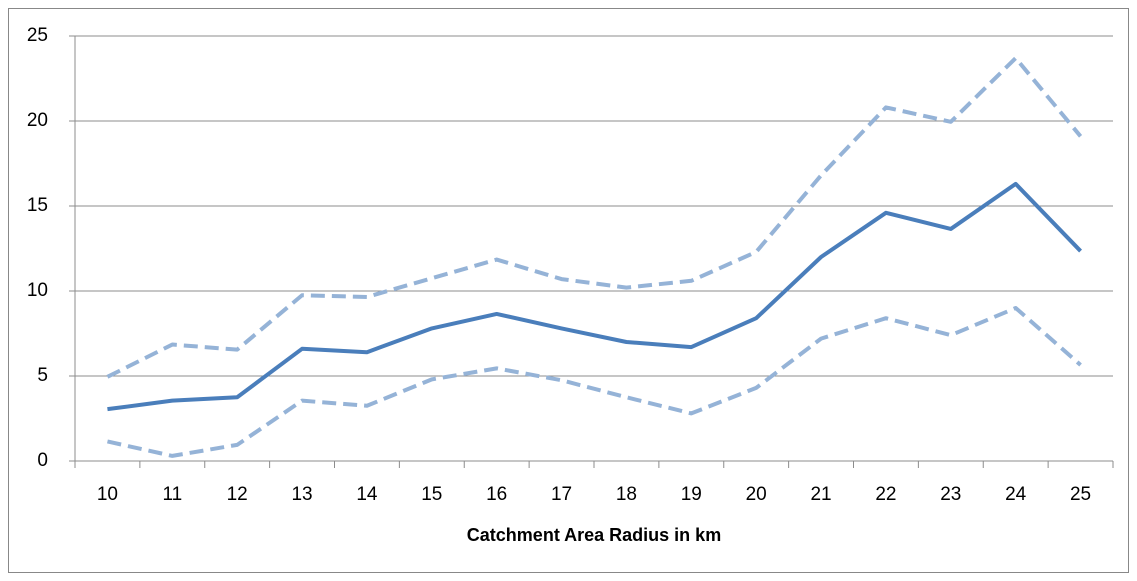 Image resolution: width=1137 pixels, height=581 pixels. Describe the element at coordinates (691, 494) in the screenshot. I see `x-tick-label: 19` at that location.